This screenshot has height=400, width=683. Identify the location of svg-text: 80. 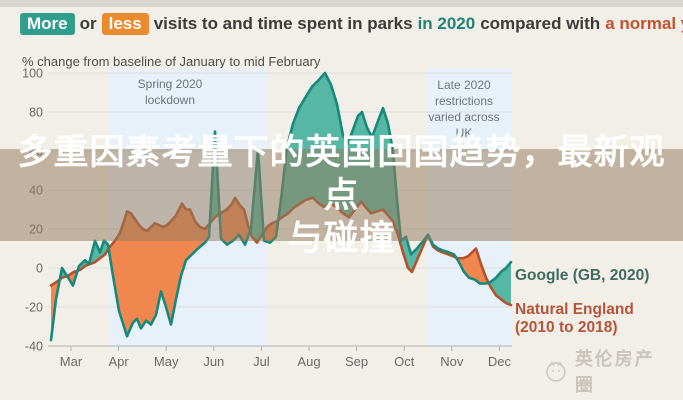
(36, 113).